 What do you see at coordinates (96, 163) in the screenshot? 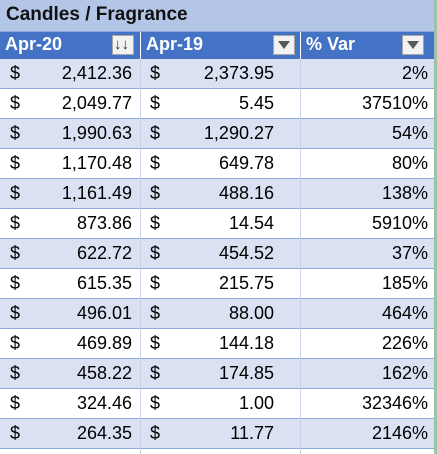
I see `apr-20-value: 1,170.48` at bounding box center [96, 163].